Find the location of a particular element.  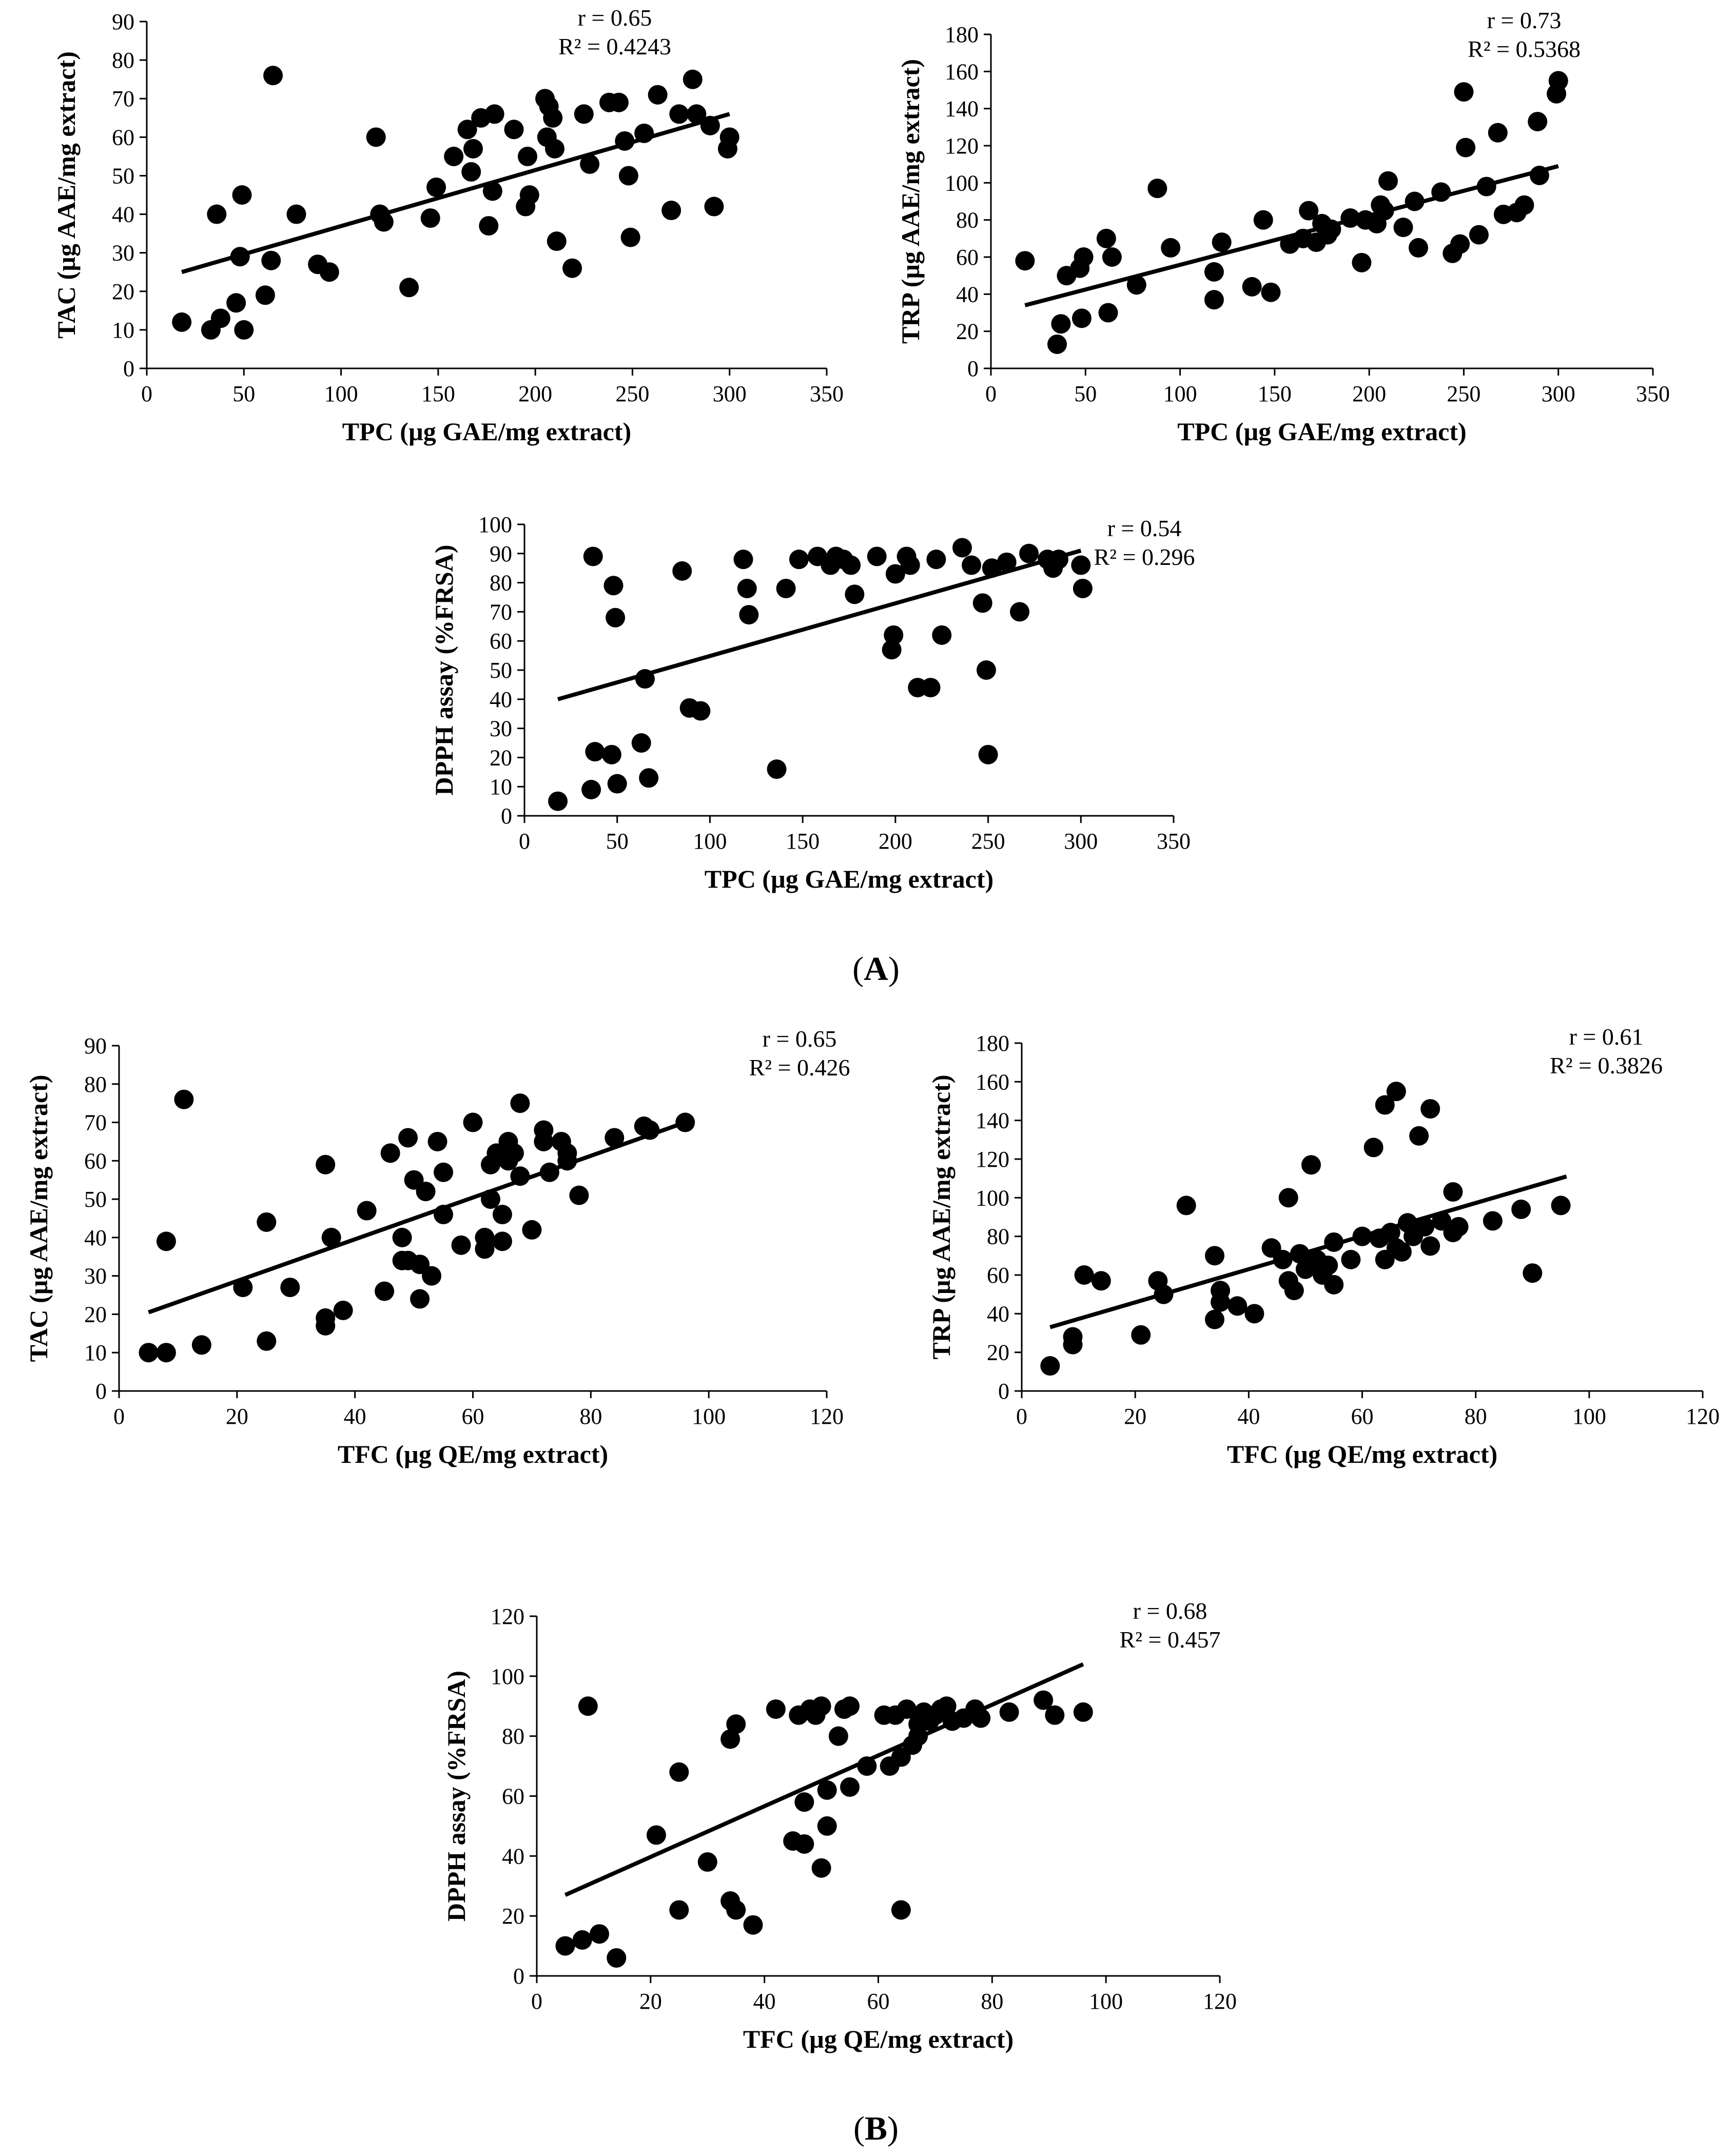

y-tick-label: 160 is located at coordinates (993, 1081).